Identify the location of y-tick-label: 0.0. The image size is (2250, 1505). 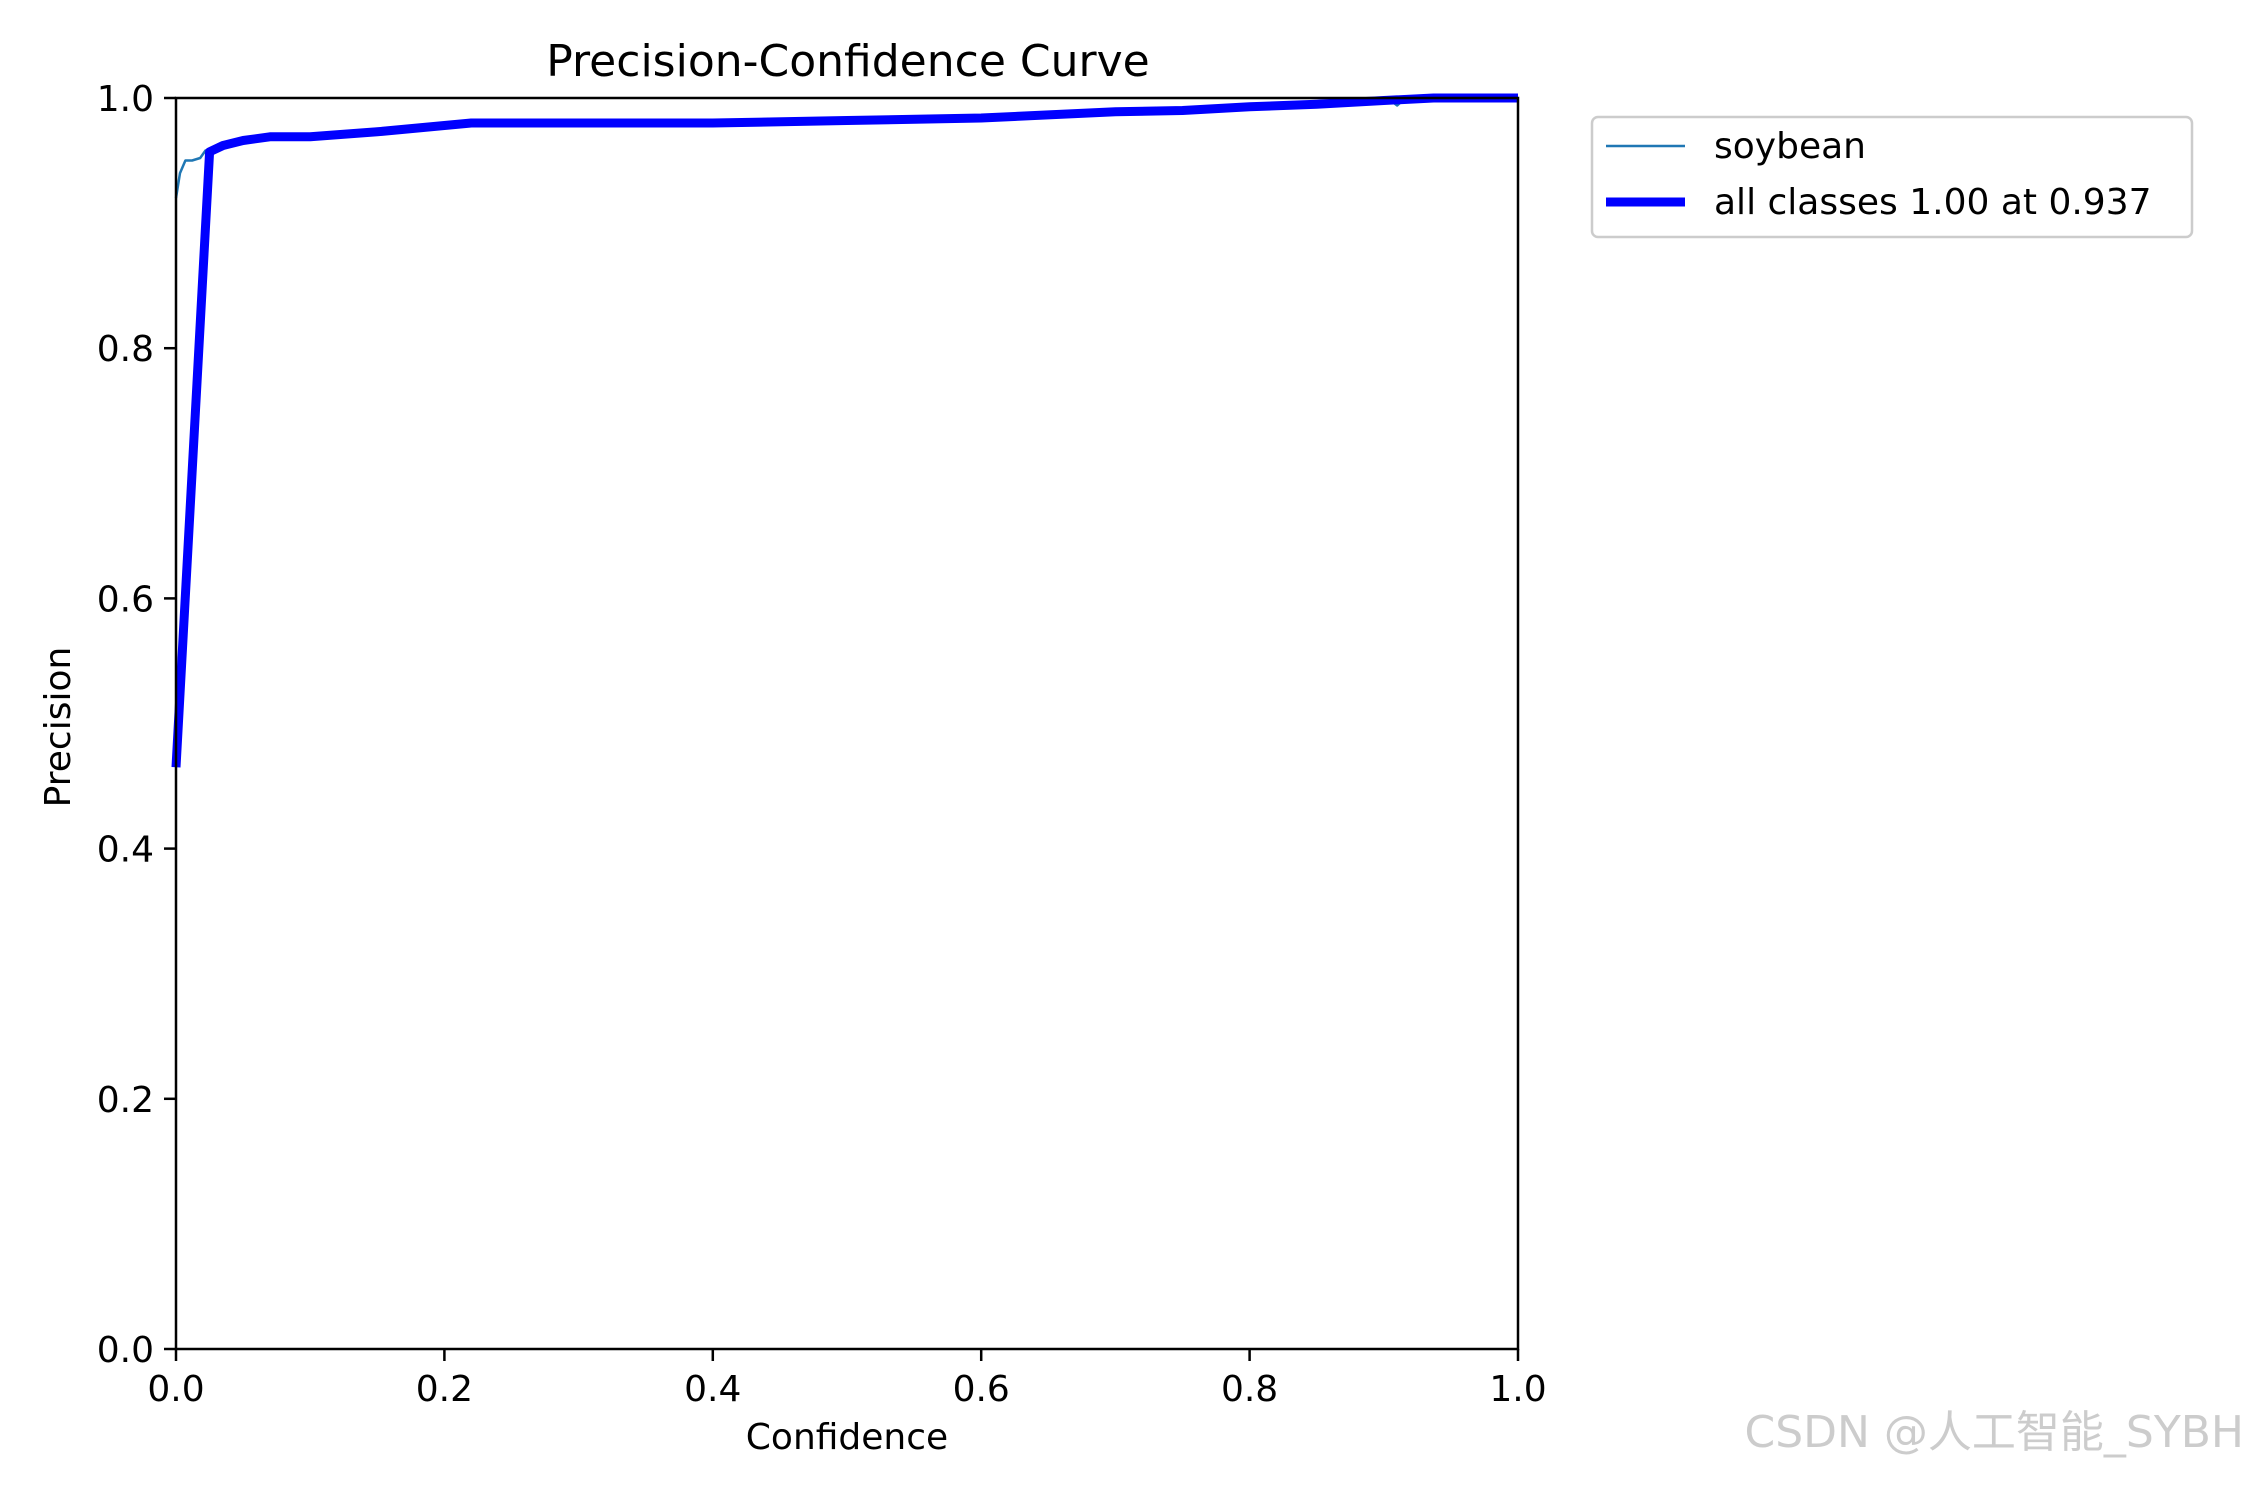
(125, 1350).